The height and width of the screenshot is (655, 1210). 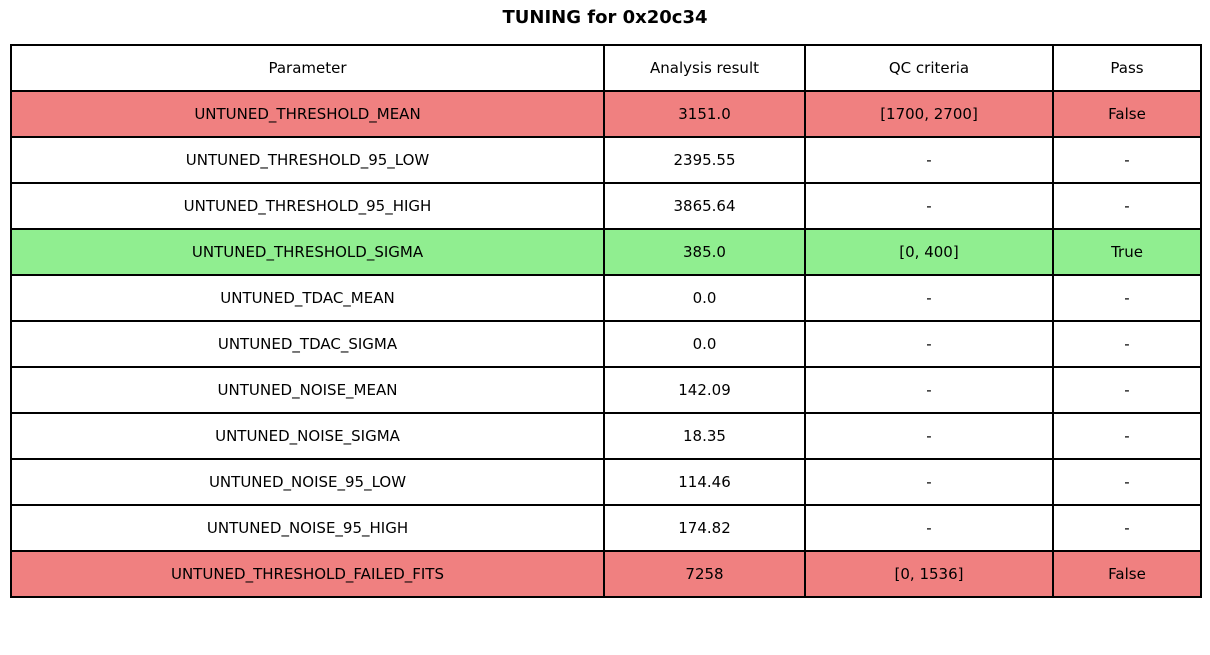 I want to click on table-row: UNTUNED_THRESHOLD_SIGMA 385.0 [0, 400] True, so click(x=606, y=252).